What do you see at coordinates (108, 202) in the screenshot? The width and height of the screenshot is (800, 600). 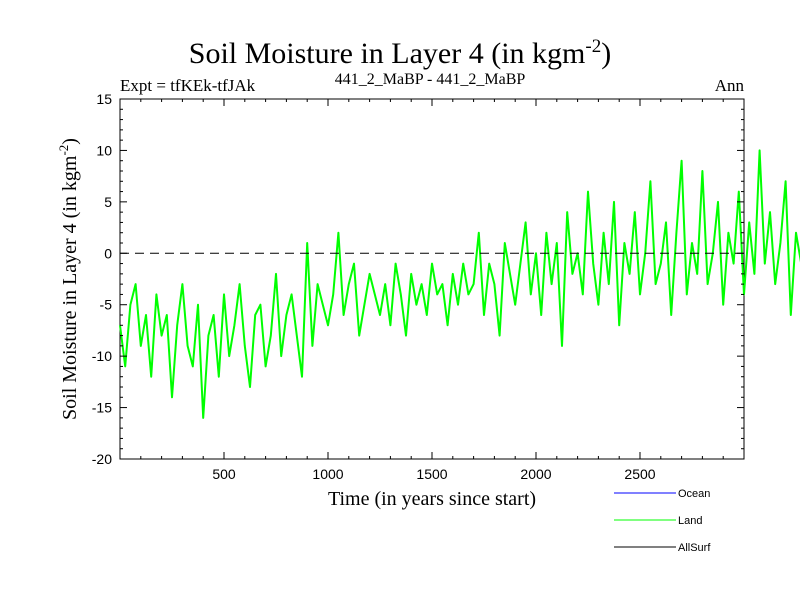 I see `y-tick-label: 5` at bounding box center [108, 202].